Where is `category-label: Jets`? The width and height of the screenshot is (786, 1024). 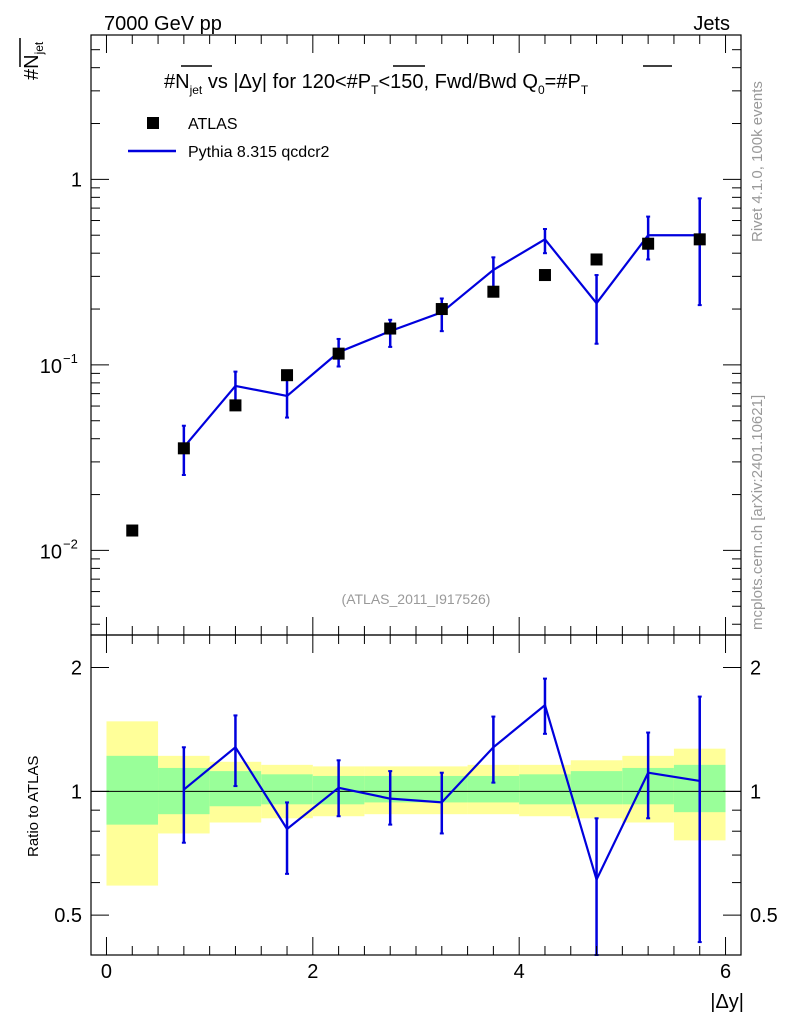
category-label: Jets is located at coordinates (711, 24).